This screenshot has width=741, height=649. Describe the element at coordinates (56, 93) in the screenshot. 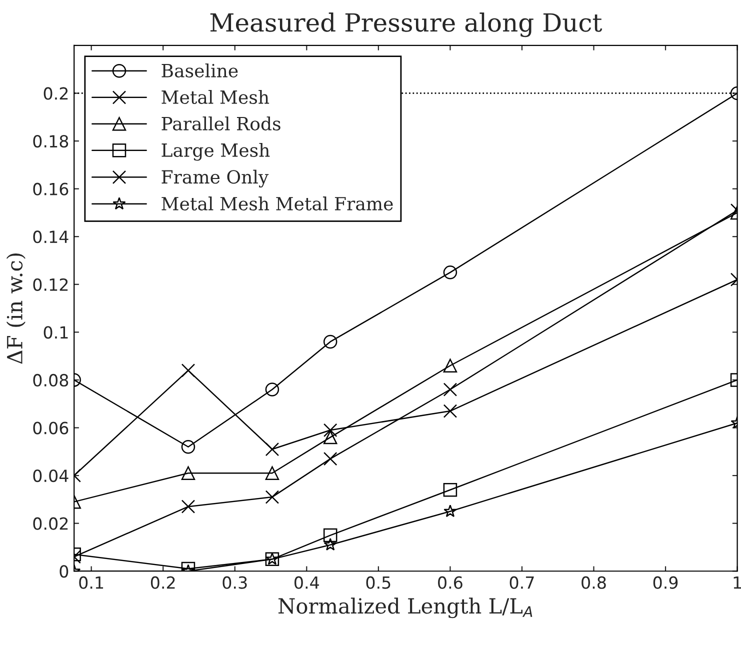

I see `y-tick-label: 0.2` at that location.